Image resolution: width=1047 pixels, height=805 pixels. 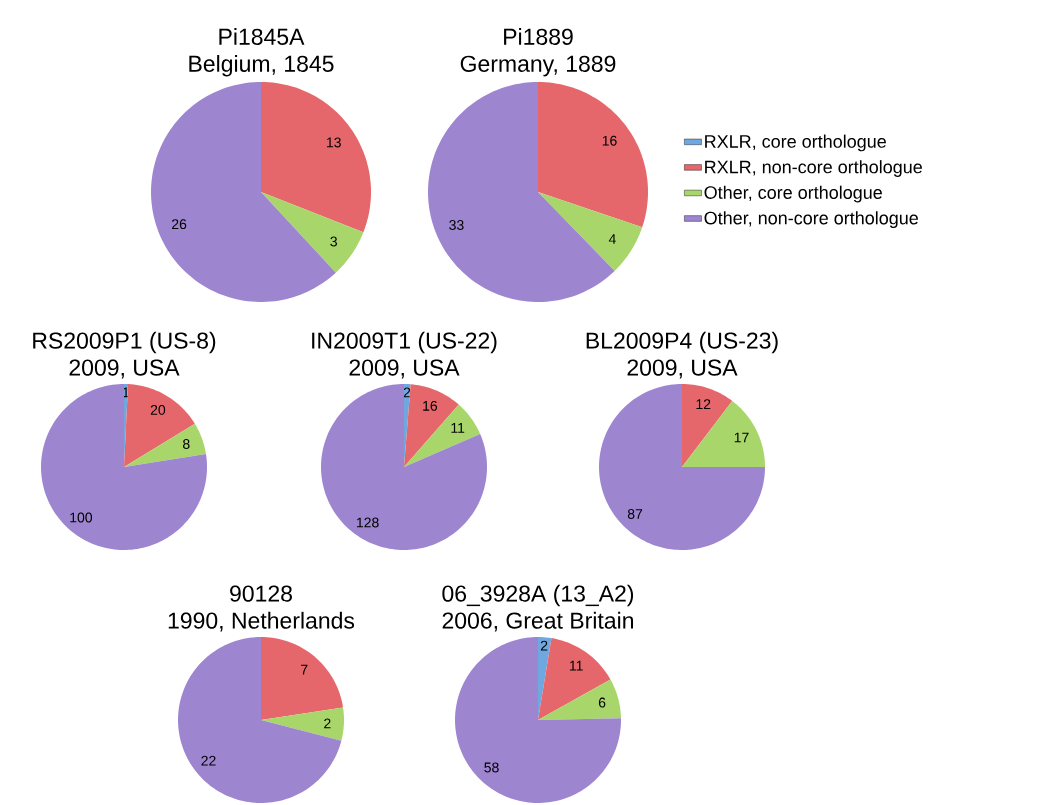 I want to click on data-label: 13, so click(x=334, y=142).